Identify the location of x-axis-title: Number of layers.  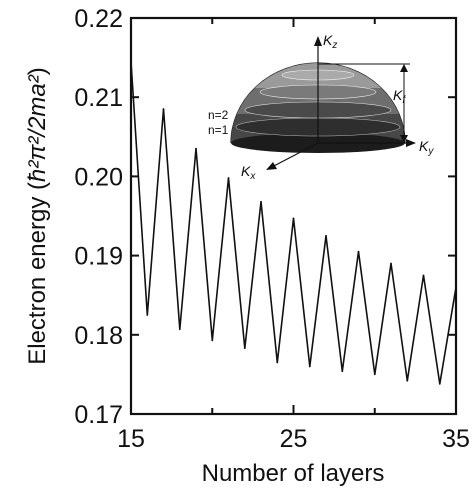
(293, 473).